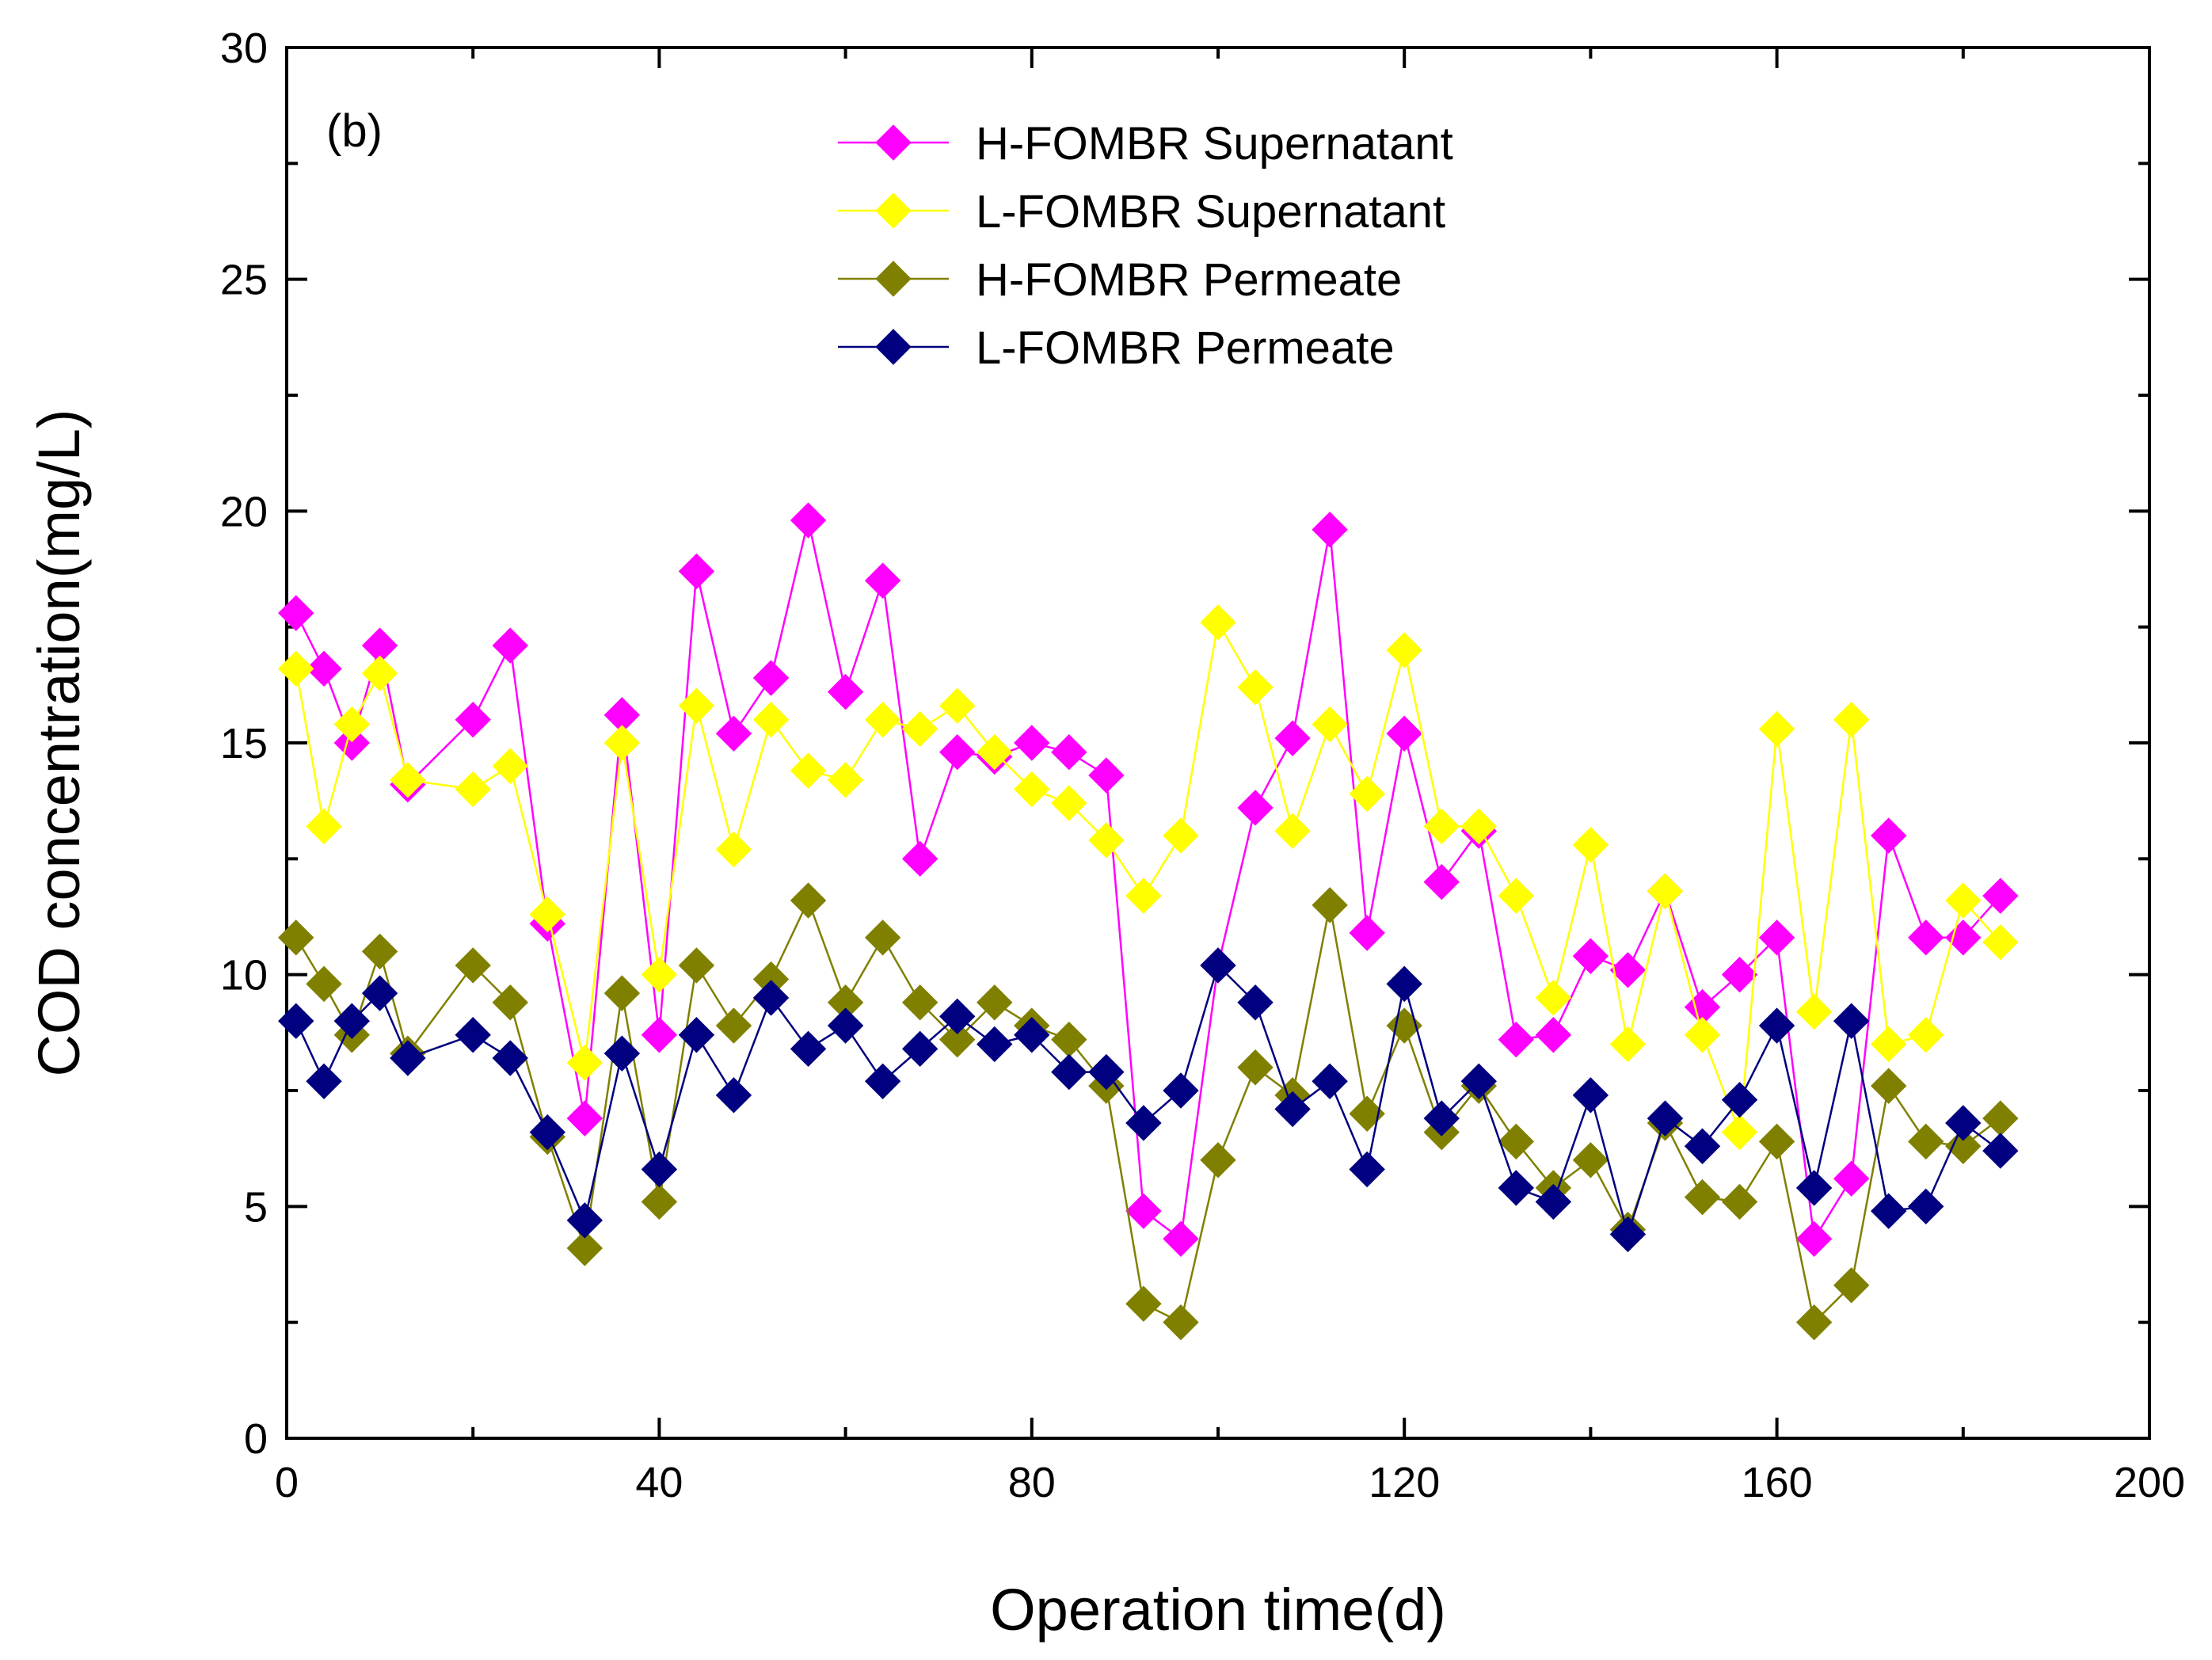  I want to click on legend-item-h-fombr-supernatant: H-FOMBR Supernatant, so click(1145, 143).